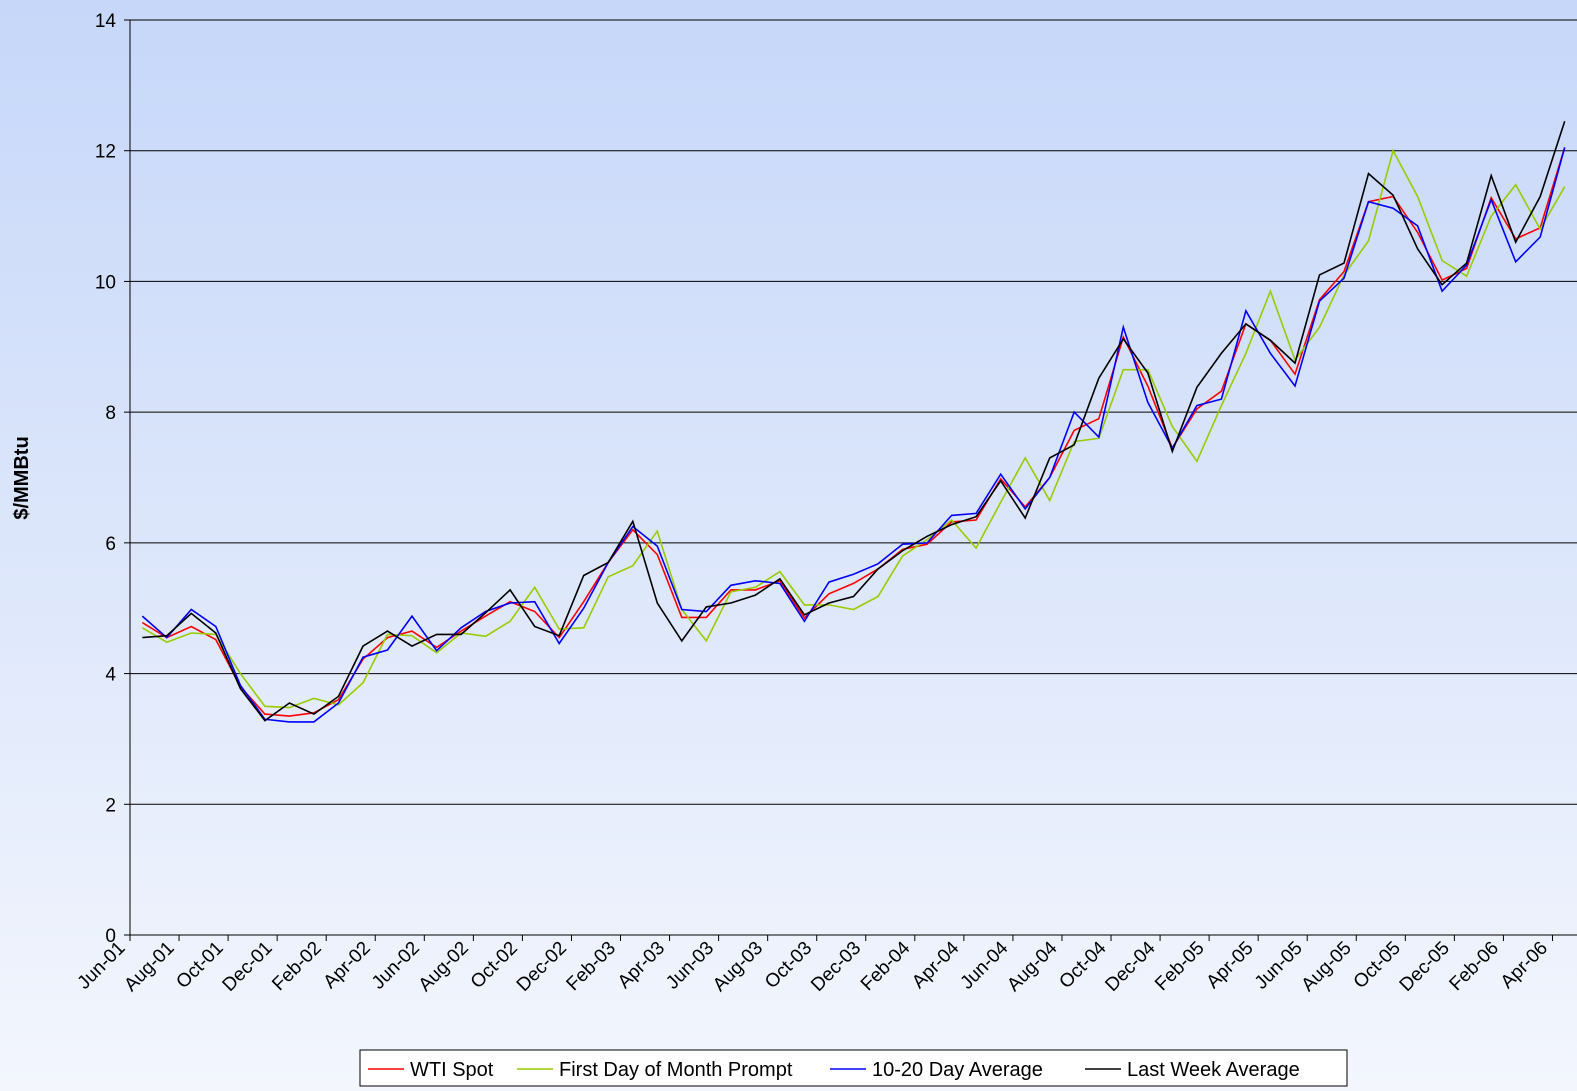 This screenshot has height=1091, width=1577. I want to click on legend-label: 10-20 Day Average, so click(957, 1070).